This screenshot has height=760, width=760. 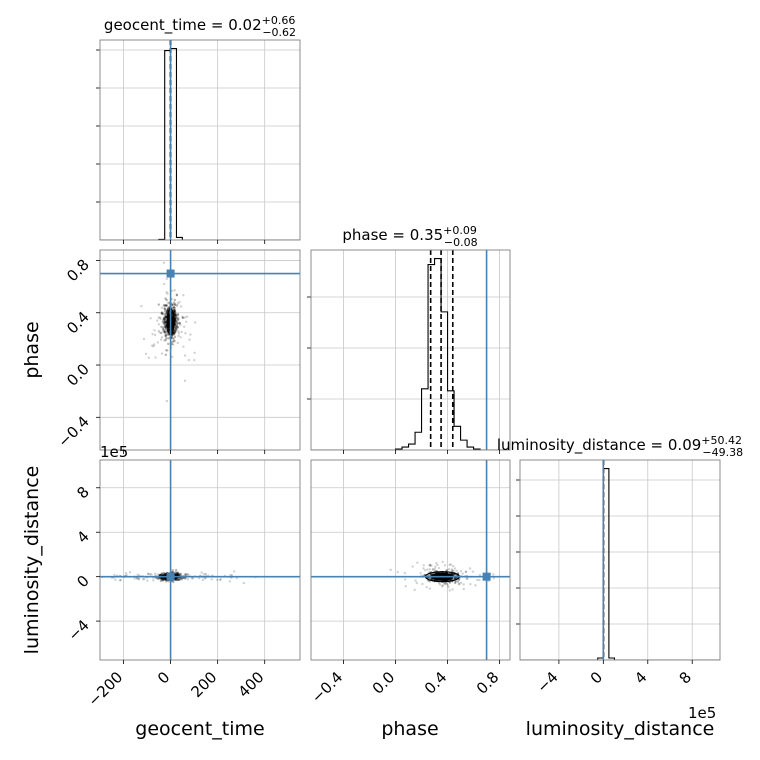 What do you see at coordinates (200, 140) in the screenshot?
I see `hist-clip-group` at bounding box center [200, 140].